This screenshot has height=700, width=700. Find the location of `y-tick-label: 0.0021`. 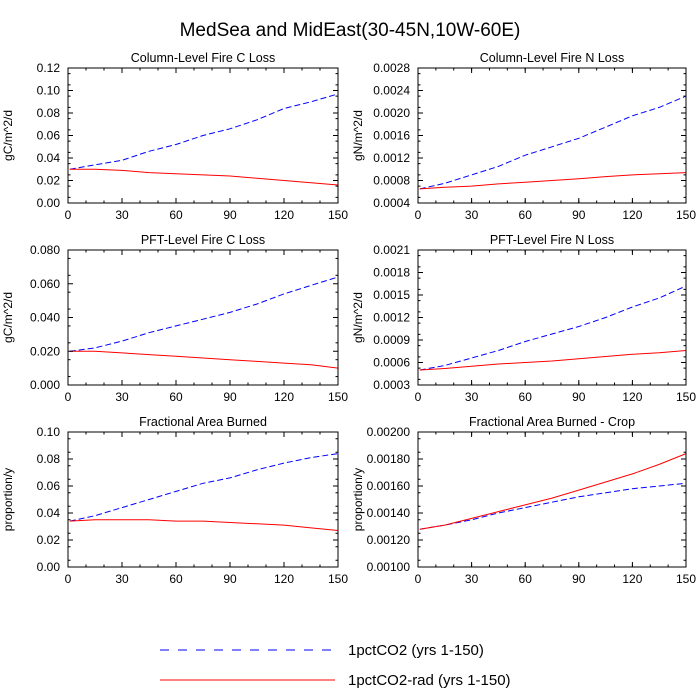

y-tick-label: 0.0021 is located at coordinates (391, 250).